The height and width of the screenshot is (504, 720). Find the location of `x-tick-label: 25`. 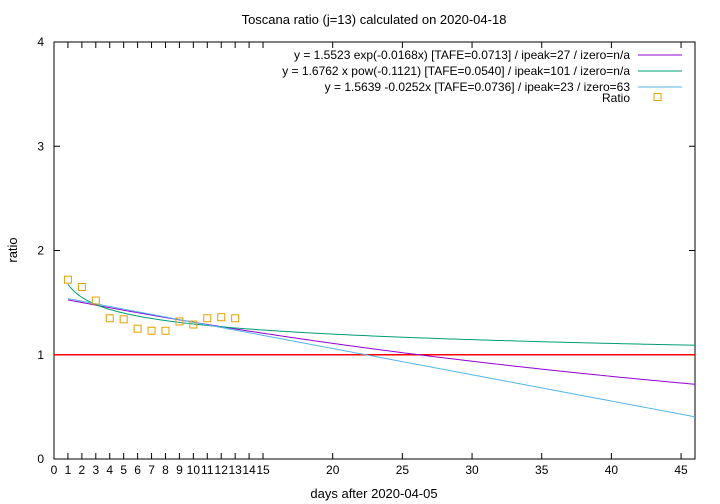

x-tick-label: 25 is located at coordinates (403, 470).